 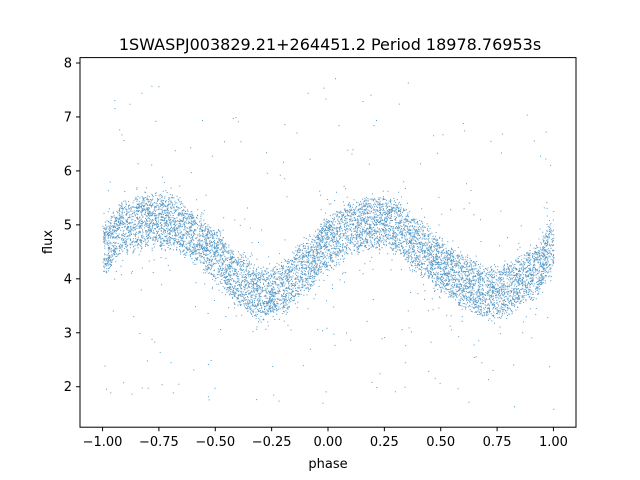 What do you see at coordinates (48, 242) in the screenshot?
I see `y-axis-label: flux` at bounding box center [48, 242].